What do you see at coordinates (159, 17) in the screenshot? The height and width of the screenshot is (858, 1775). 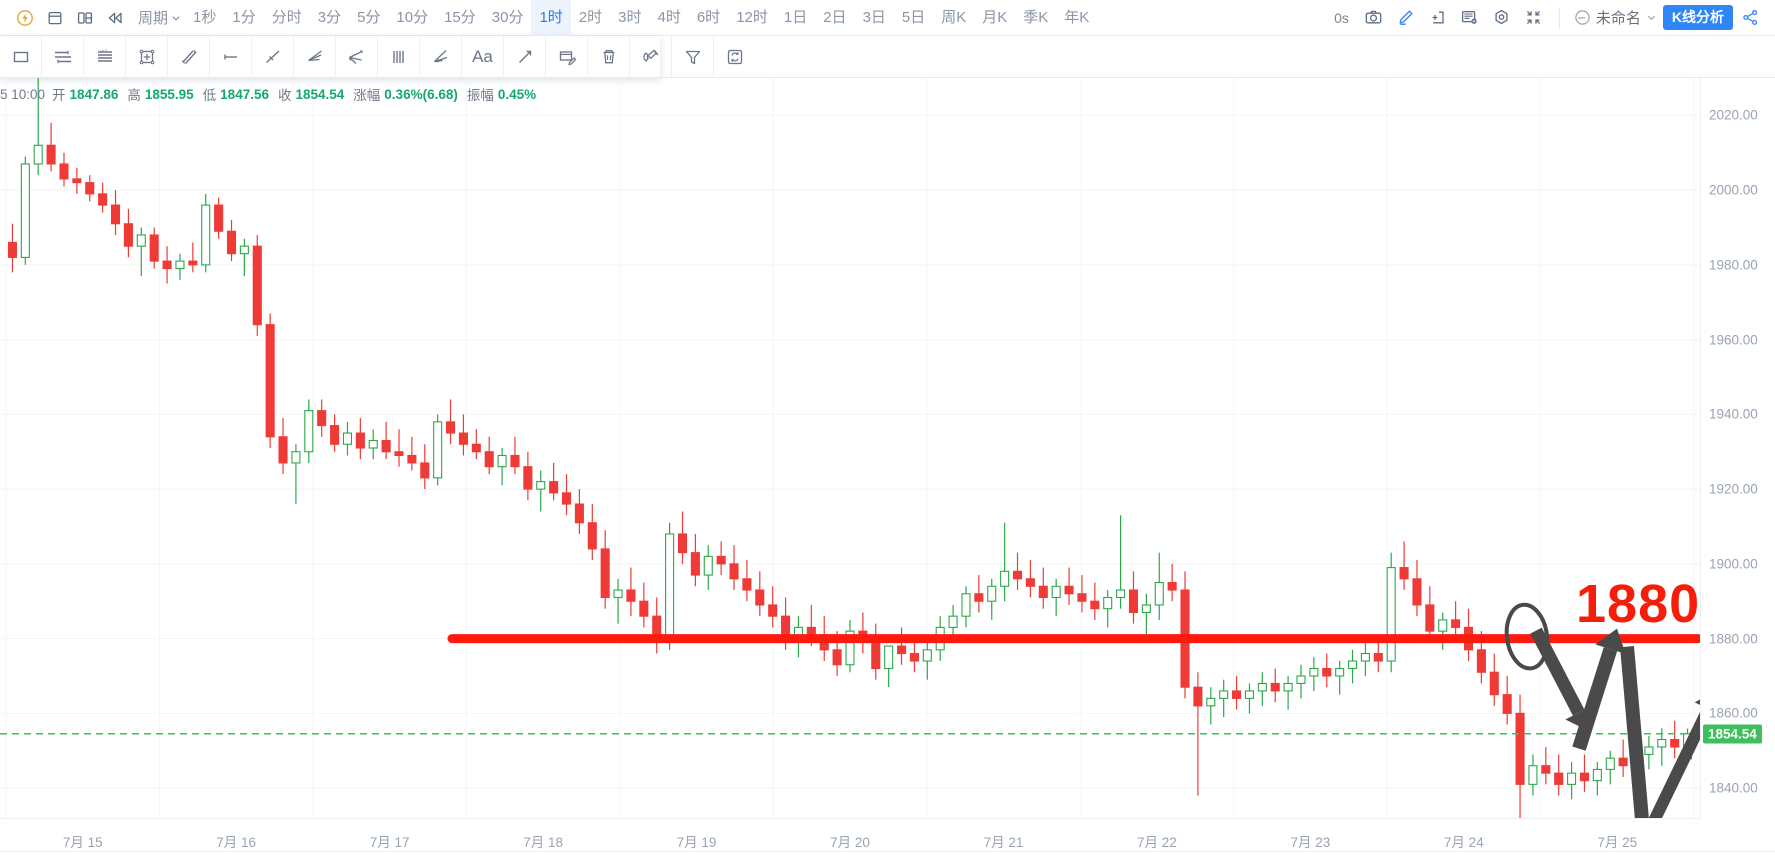 I see `period-dropdown: 周期` at bounding box center [159, 17].